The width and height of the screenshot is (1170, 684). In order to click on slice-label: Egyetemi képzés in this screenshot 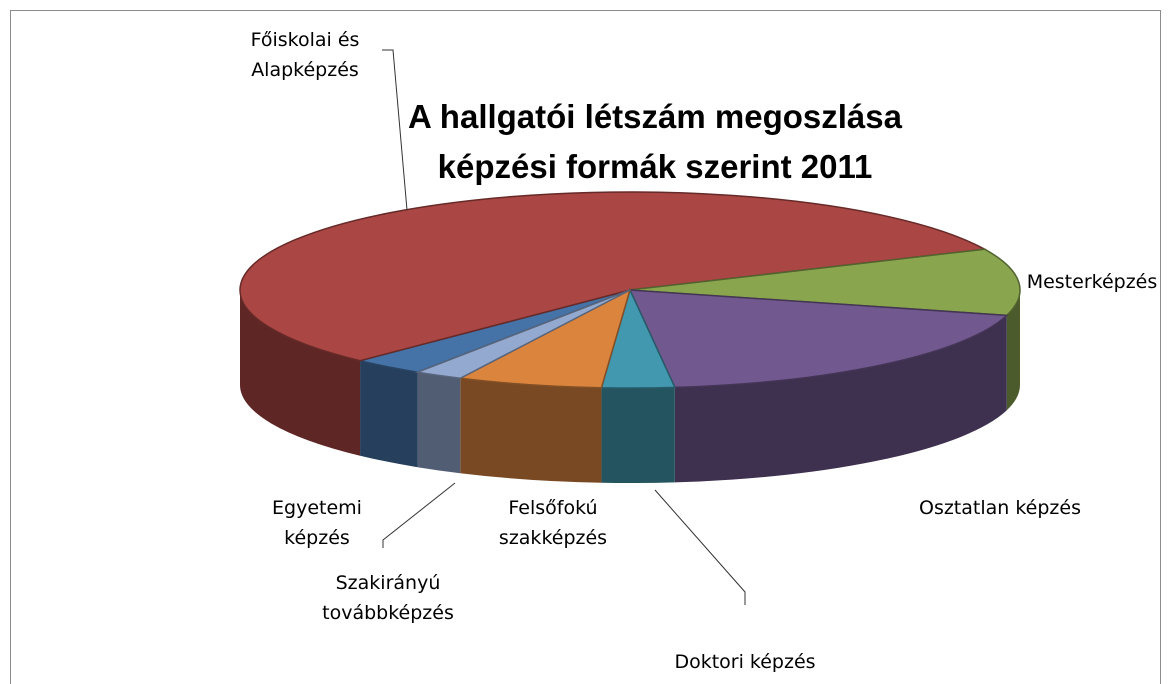, I will do `click(317, 523)`.